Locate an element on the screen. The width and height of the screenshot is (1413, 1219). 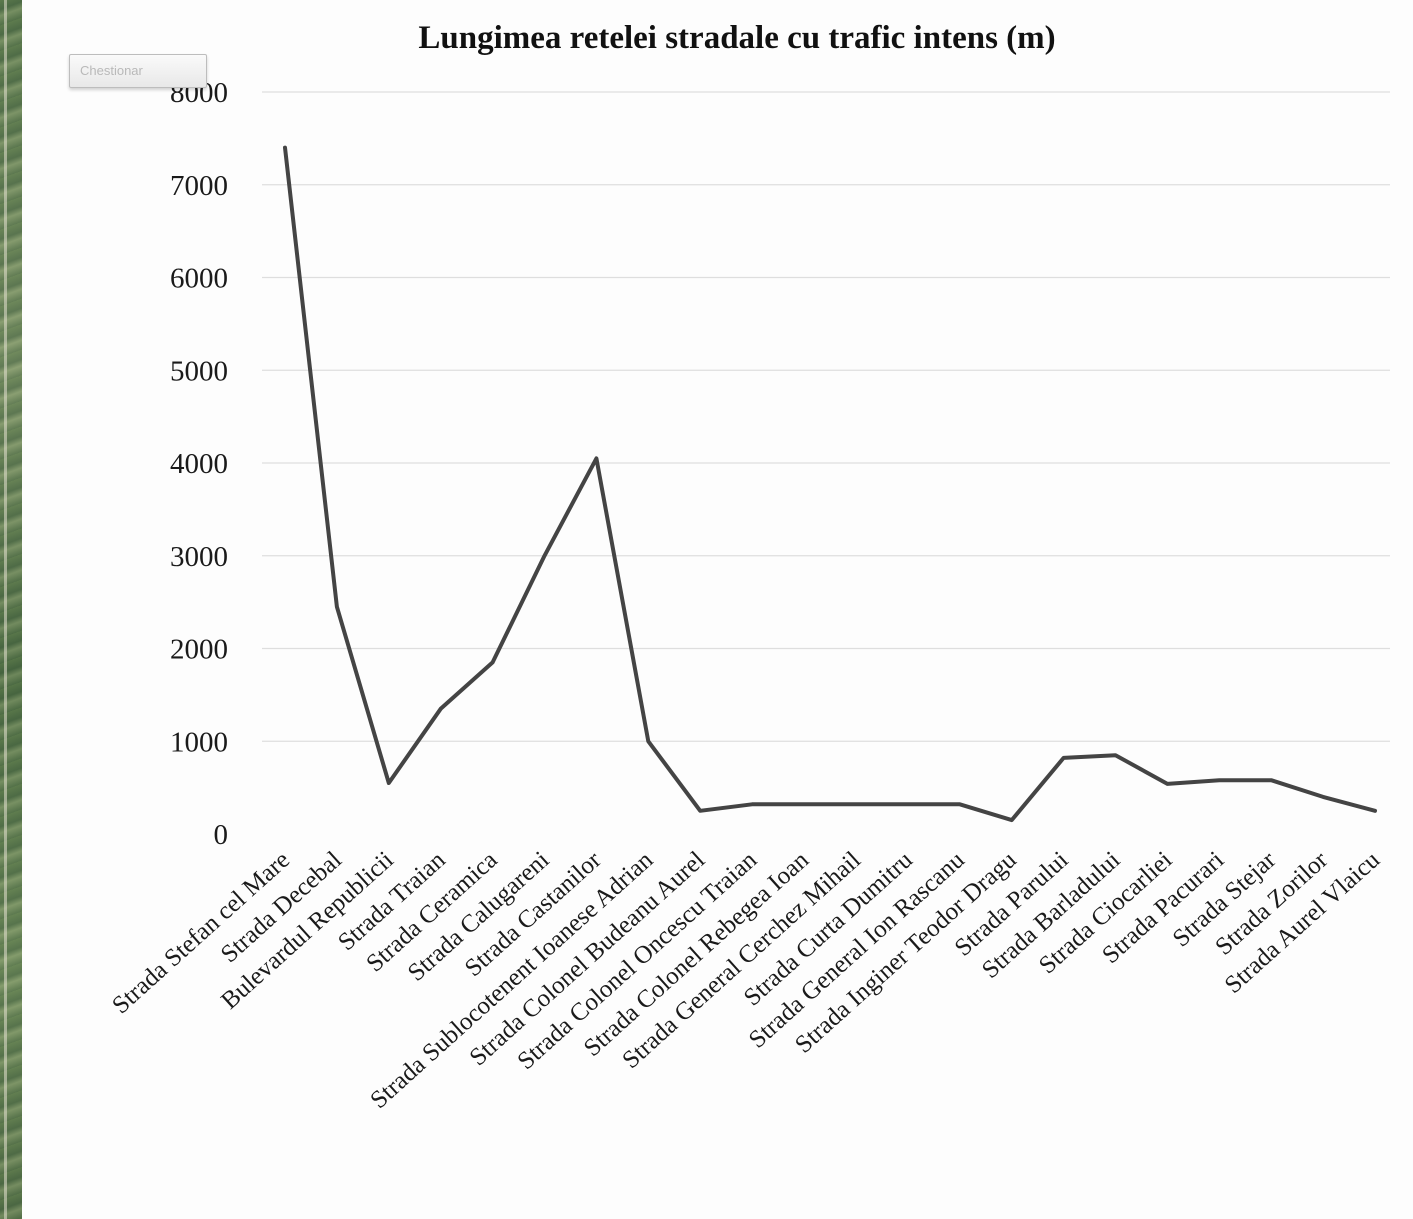
y-tick-label: 5000 is located at coordinates (199, 371).